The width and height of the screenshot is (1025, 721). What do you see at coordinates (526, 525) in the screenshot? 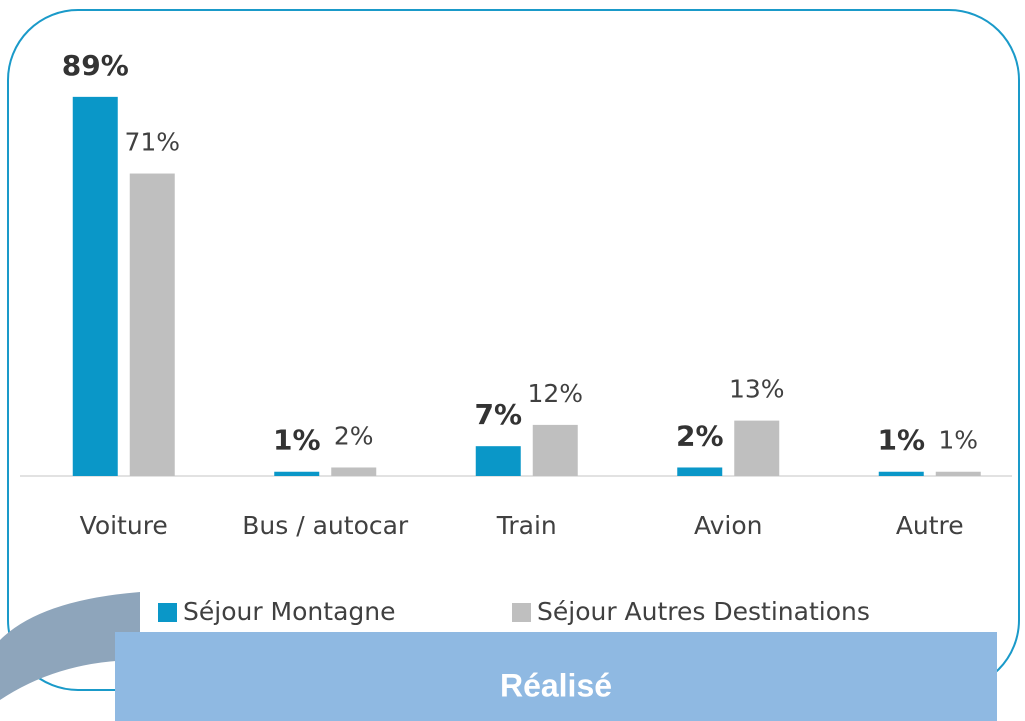
I see `x-tick-label: Train` at bounding box center [526, 525].